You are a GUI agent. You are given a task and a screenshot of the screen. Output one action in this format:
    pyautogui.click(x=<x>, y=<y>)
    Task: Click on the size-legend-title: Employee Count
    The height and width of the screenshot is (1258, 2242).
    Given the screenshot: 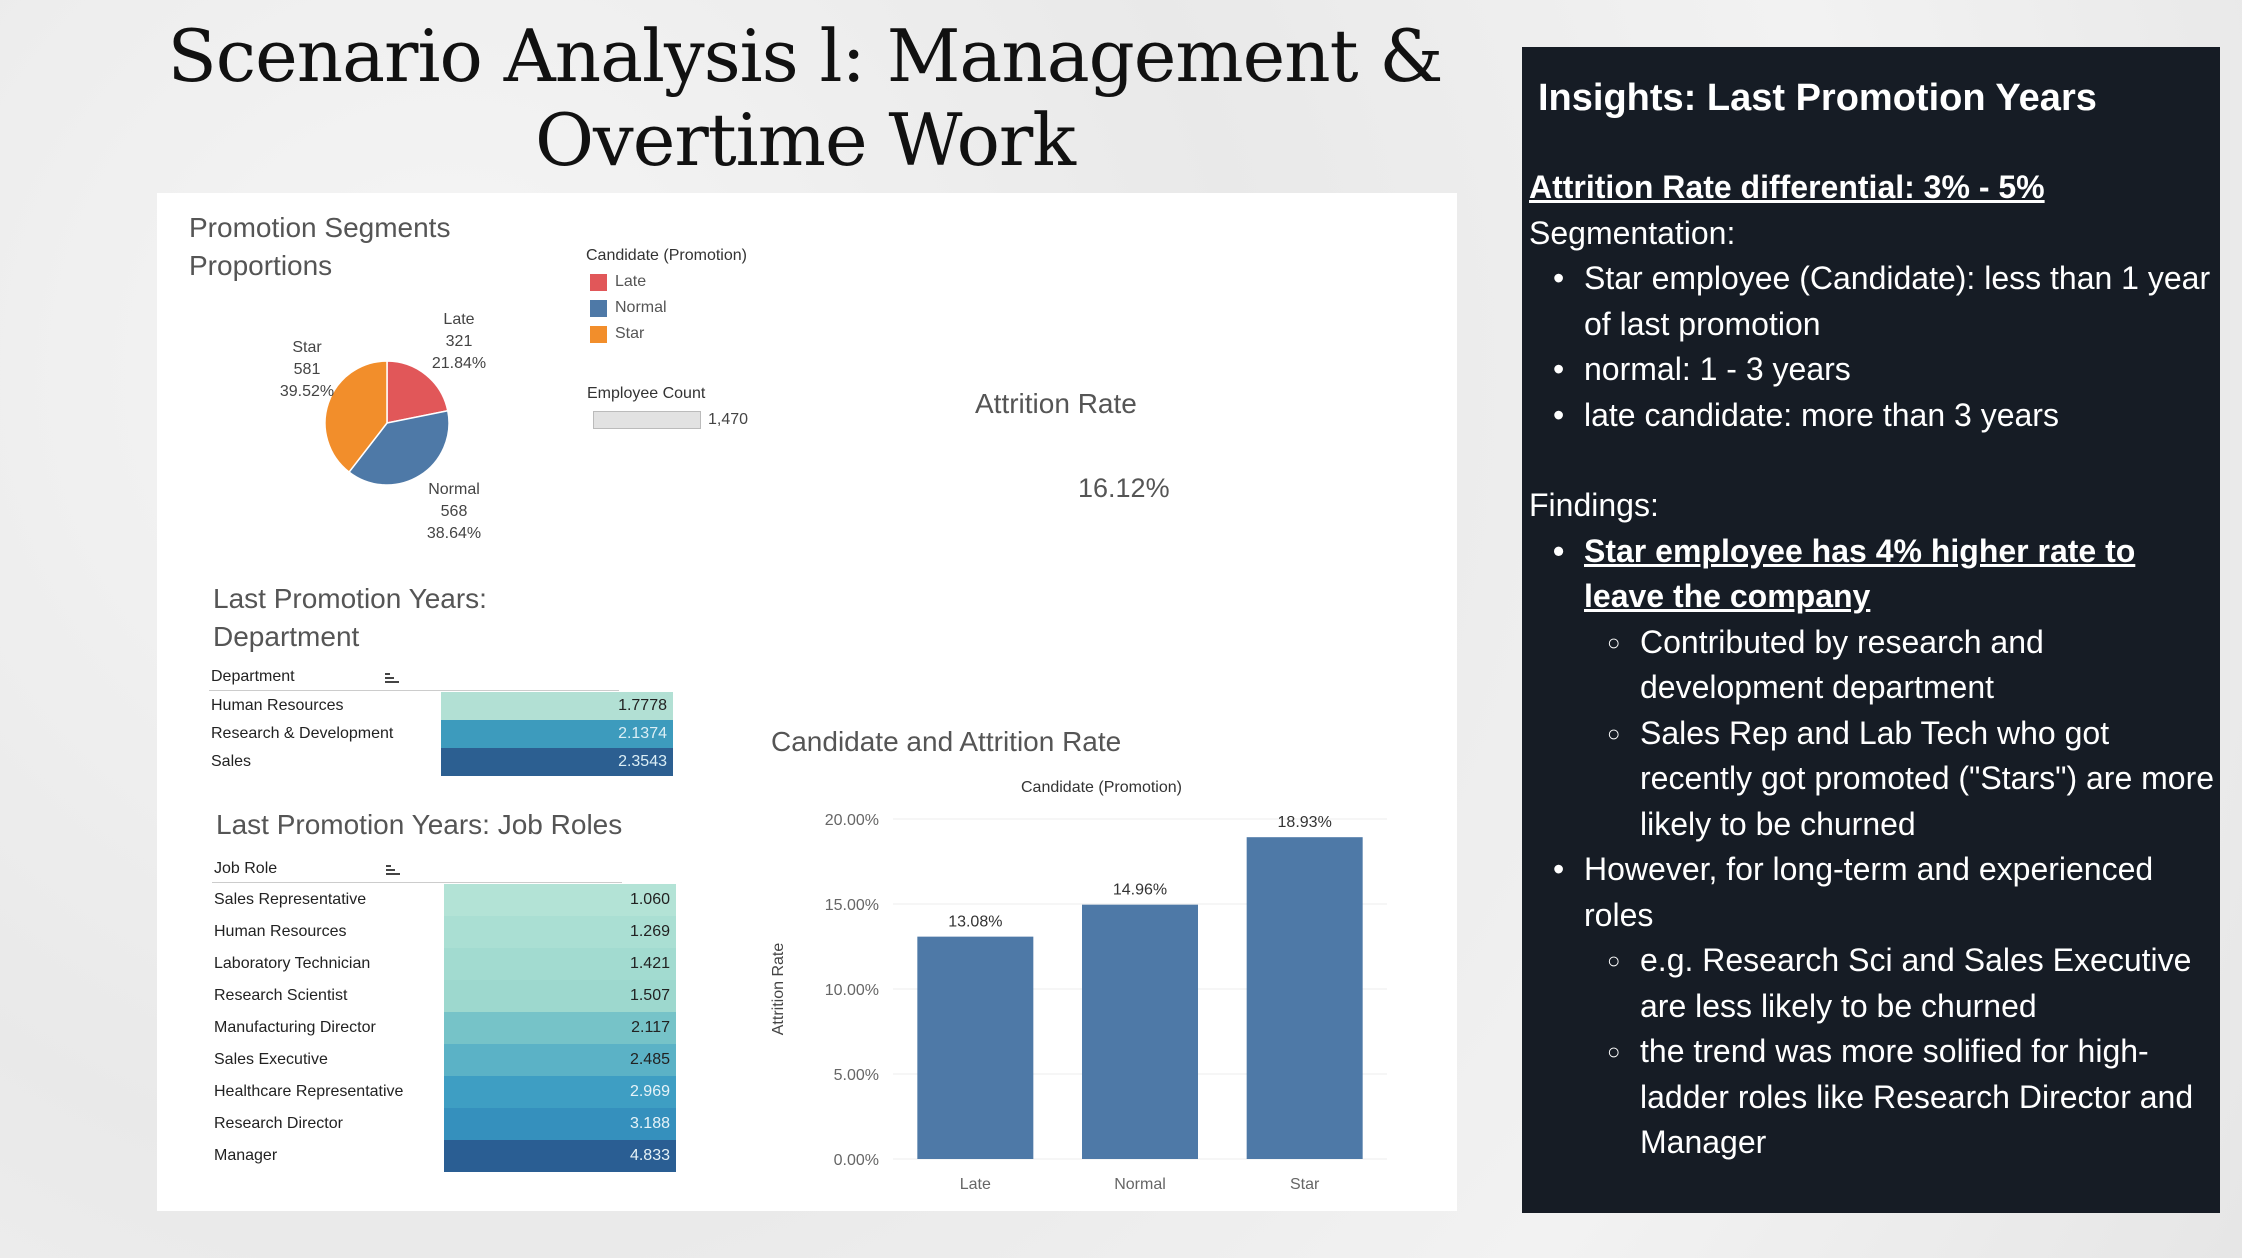 What is the action you would take?
    pyautogui.click(x=646, y=393)
    